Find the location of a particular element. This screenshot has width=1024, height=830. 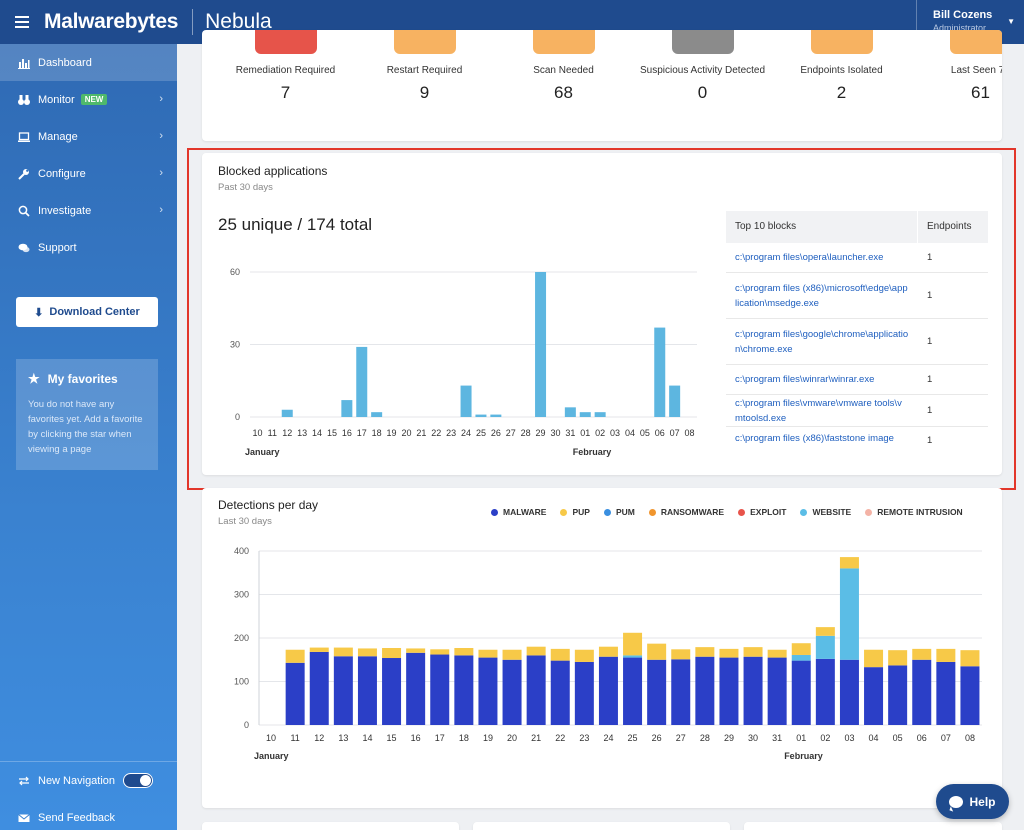

status-tile: Scan Needed 68 is located at coordinates (563, 66).